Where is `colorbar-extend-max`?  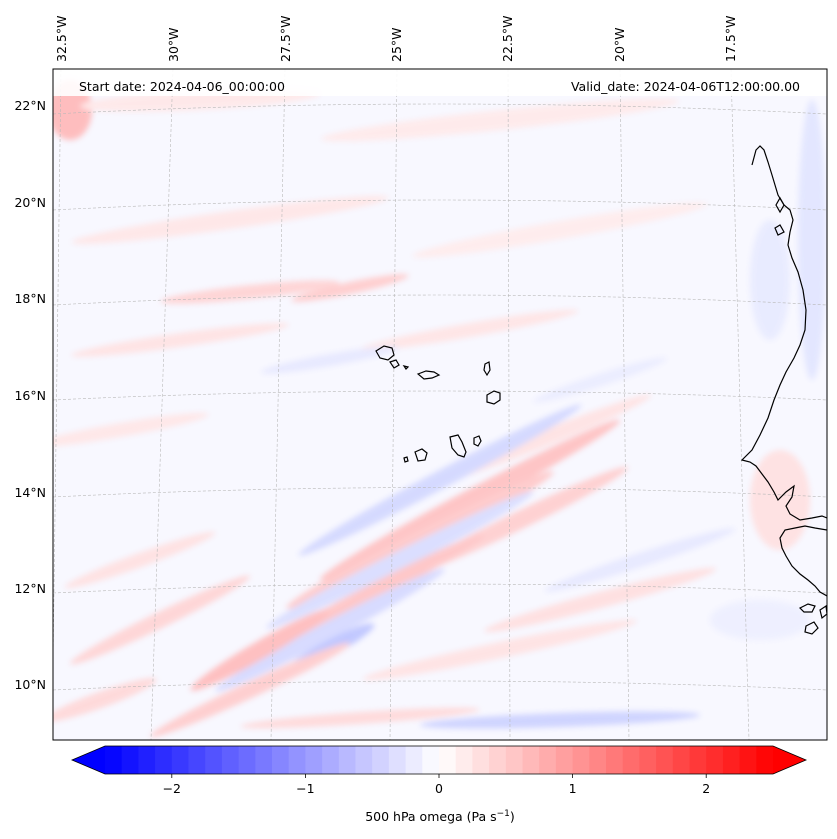
colorbar-extend-max is located at coordinates (789, 760).